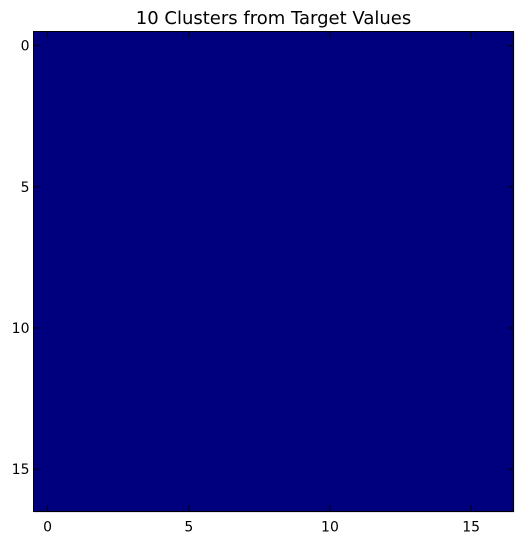 This screenshot has height=539, width=523. Describe the element at coordinates (47, 528) in the screenshot. I see `x-tick-label: 0` at that location.